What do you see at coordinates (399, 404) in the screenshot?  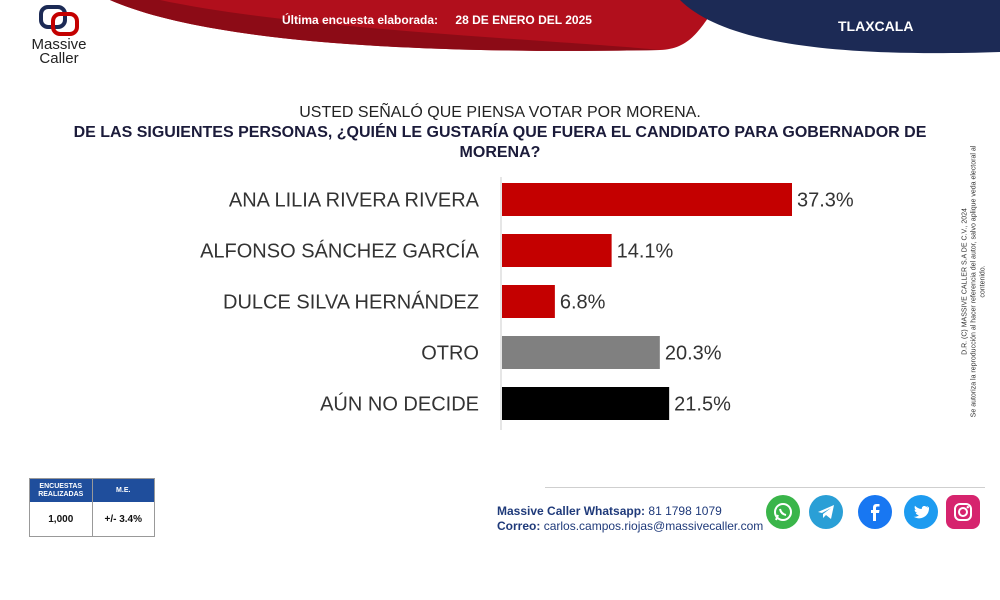 I see `category-label-4: AÚN NO DECIDE` at bounding box center [399, 404].